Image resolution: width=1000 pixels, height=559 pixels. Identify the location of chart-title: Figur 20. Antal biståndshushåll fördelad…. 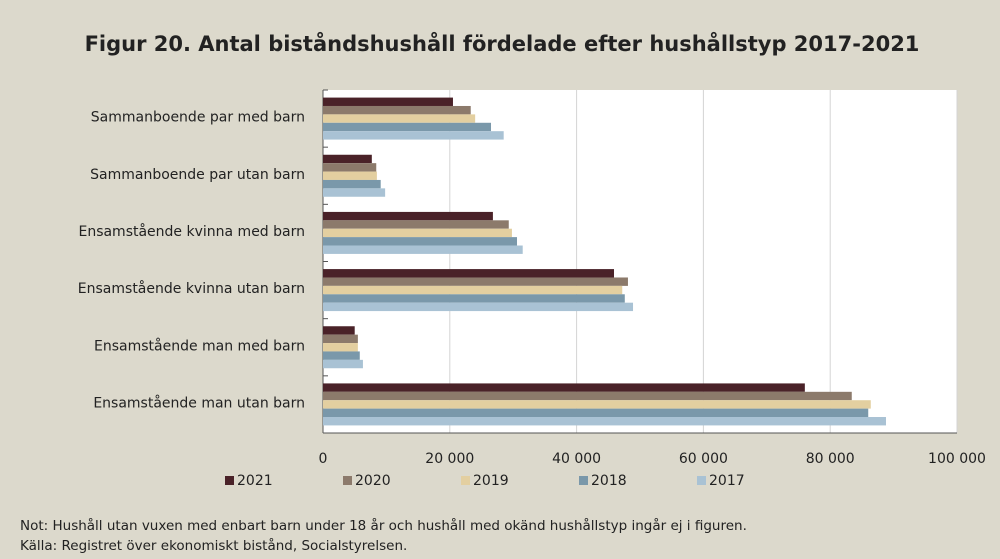
(502, 43).